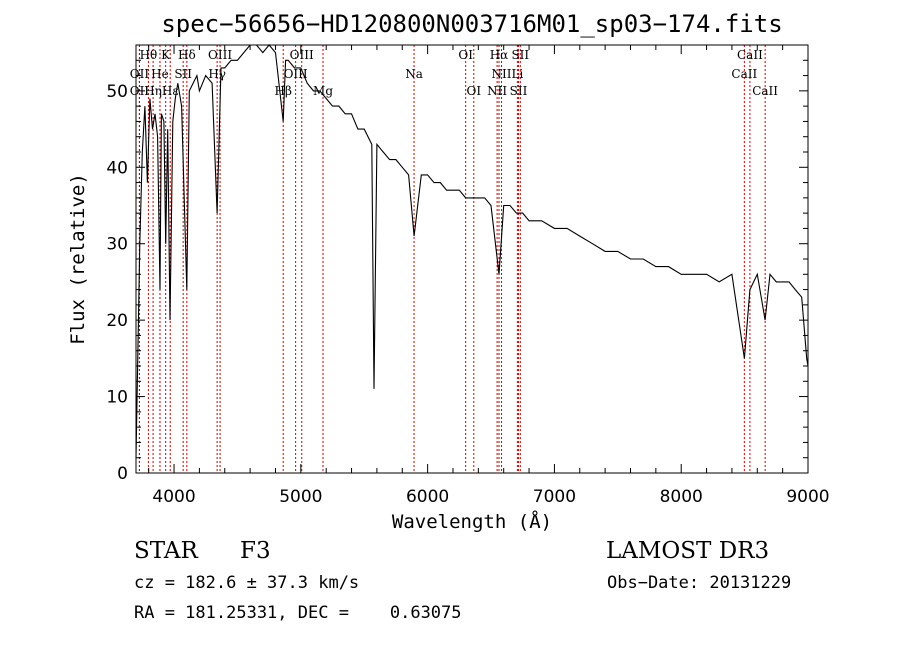  I want to click on line-label: OII, so click(140, 74).